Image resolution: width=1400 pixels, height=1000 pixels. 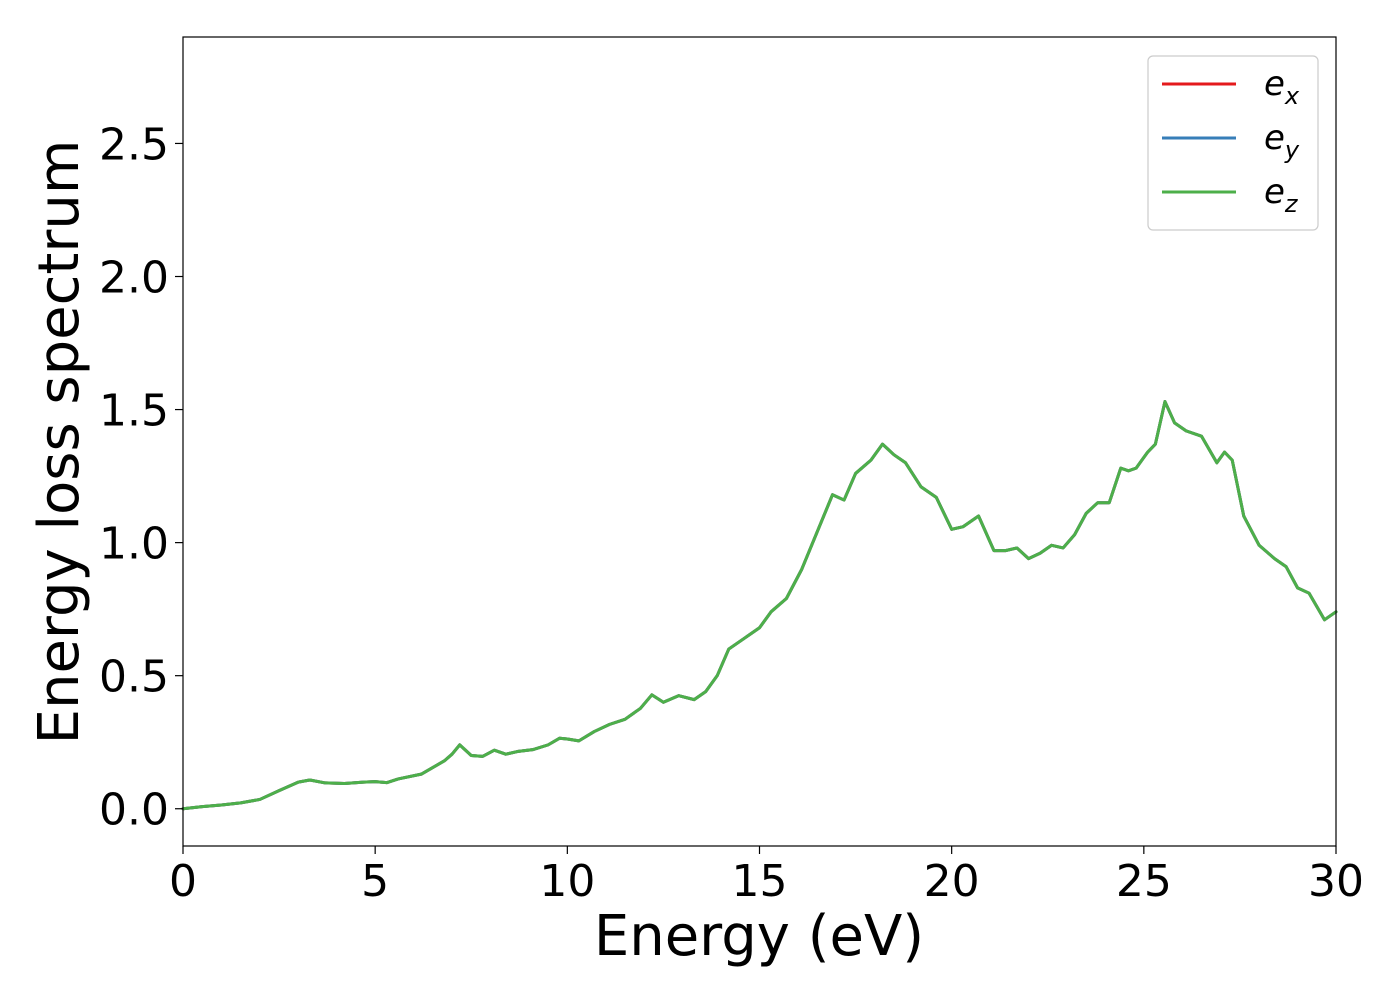 I want to click on x-tick-label: 5, so click(x=375, y=881).